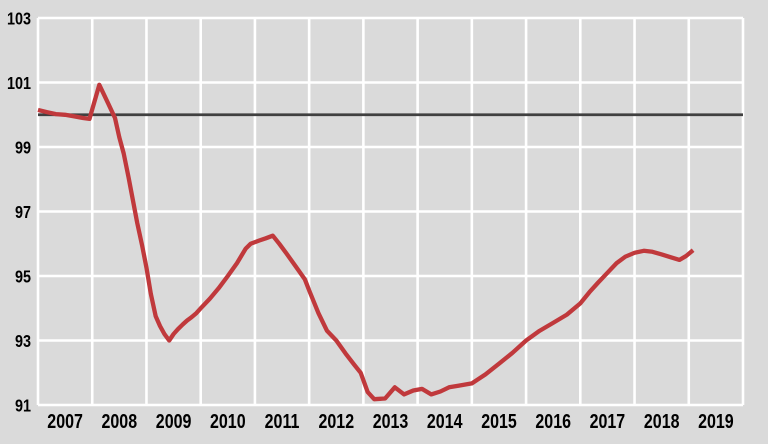 The width and height of the screenshot is (768, 444). Describe the element at coordinates (19, 19) in the screenshot. I see `y-tick-label: 103` at that location.